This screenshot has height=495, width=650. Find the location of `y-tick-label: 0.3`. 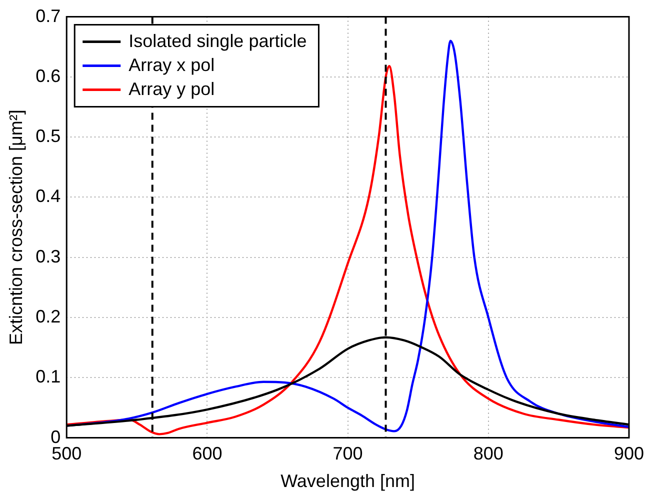

y-tick-label: 0.3 is located at coordinates (48, 256).